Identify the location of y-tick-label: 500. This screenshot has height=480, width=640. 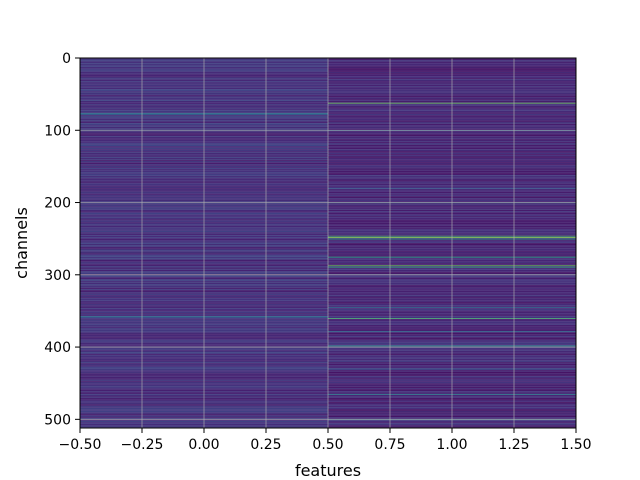
(57, 420).